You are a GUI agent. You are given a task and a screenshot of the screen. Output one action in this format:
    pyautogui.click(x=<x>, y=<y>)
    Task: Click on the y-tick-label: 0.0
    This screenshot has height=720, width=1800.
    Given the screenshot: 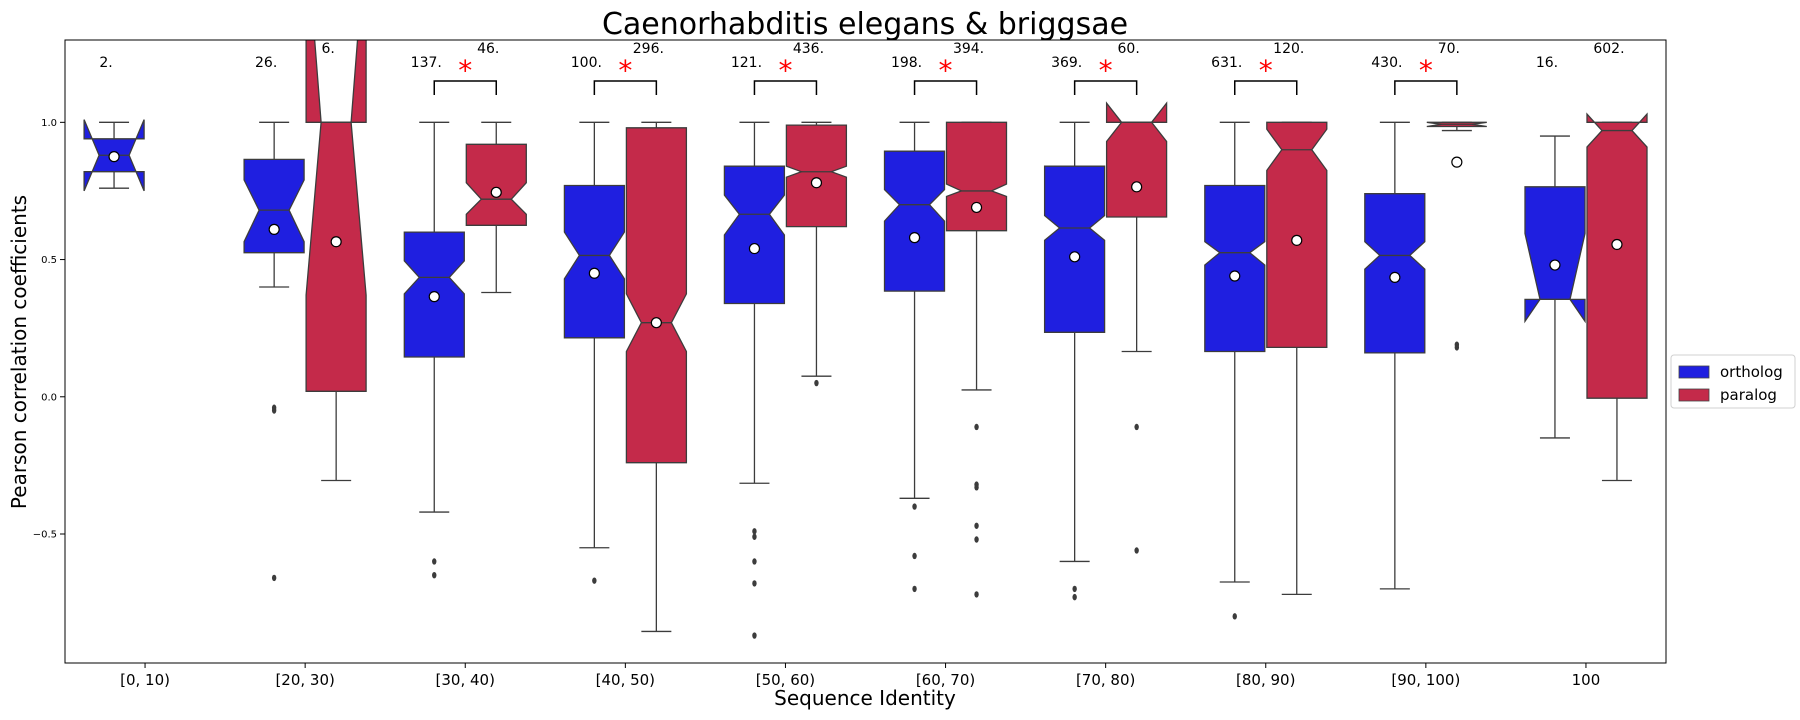 What is the action you would take?
    pyautogui.click(x=49, y=397)
    